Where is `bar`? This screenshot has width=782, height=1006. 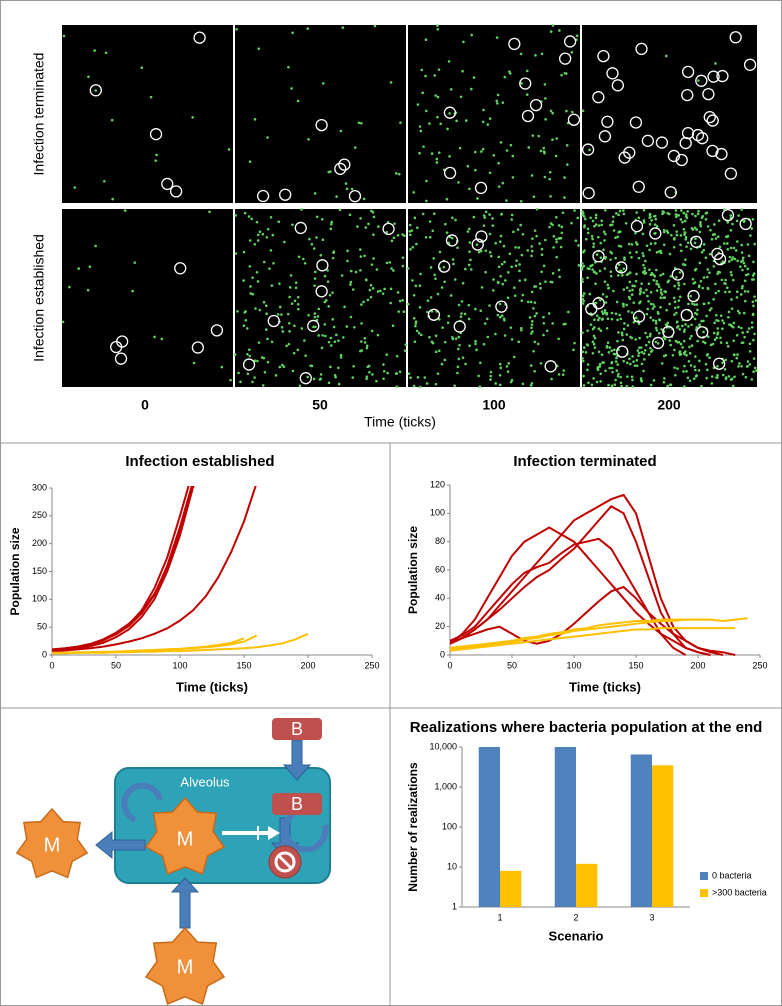
bar is located at coordinates (641, 830).